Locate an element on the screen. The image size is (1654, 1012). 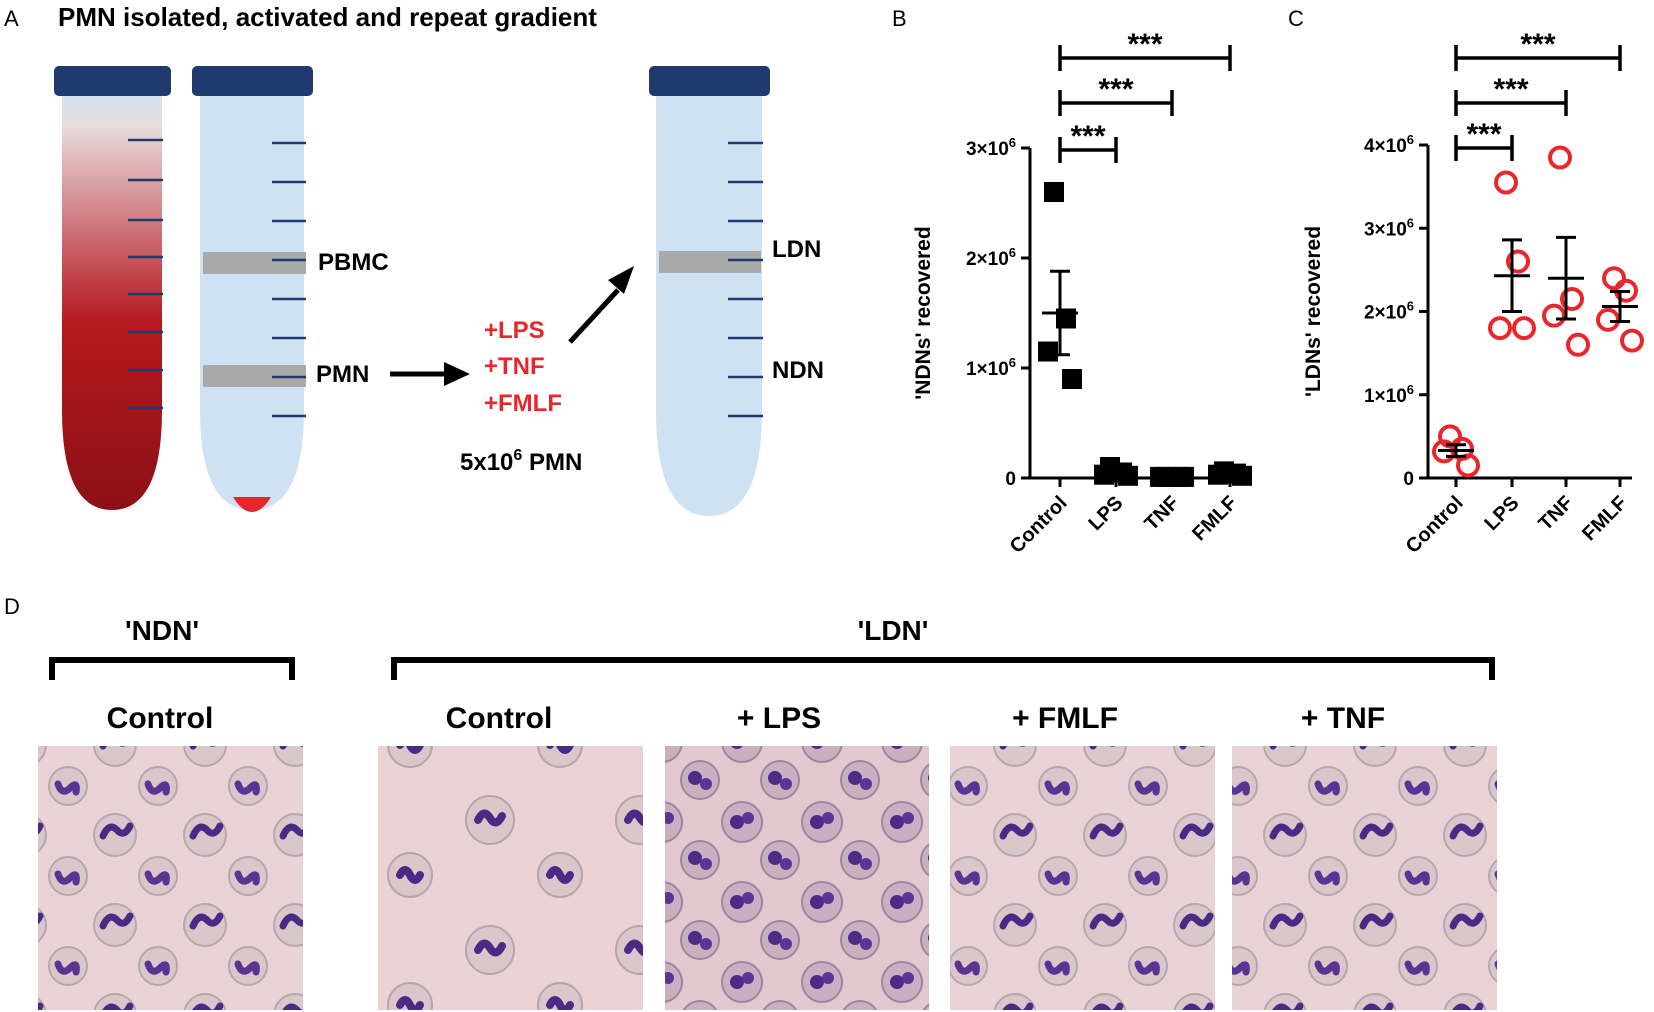
label-ldn: LDN is located at coordinates (796, 249).